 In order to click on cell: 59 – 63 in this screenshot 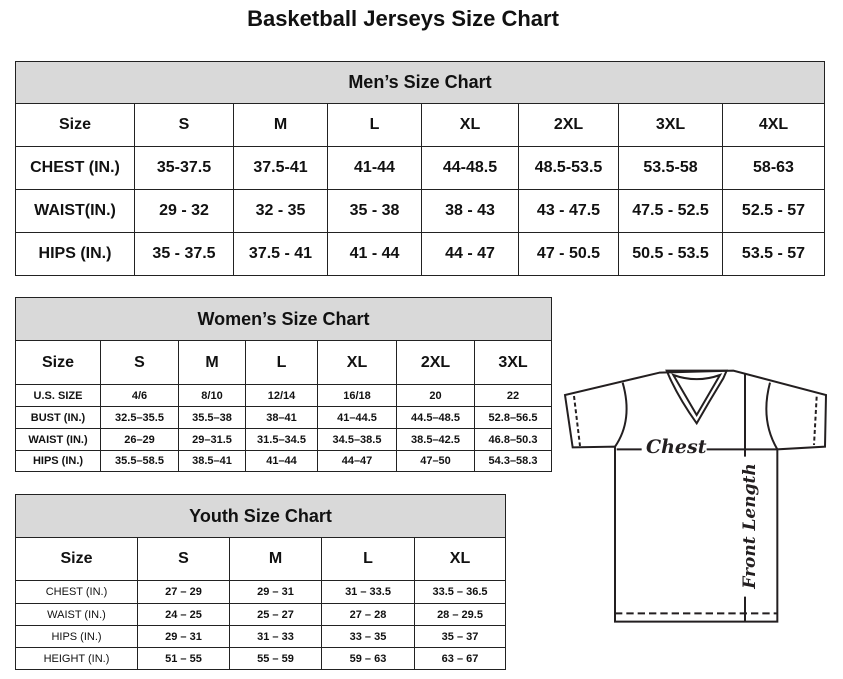, I will do `click(368, 658)`.